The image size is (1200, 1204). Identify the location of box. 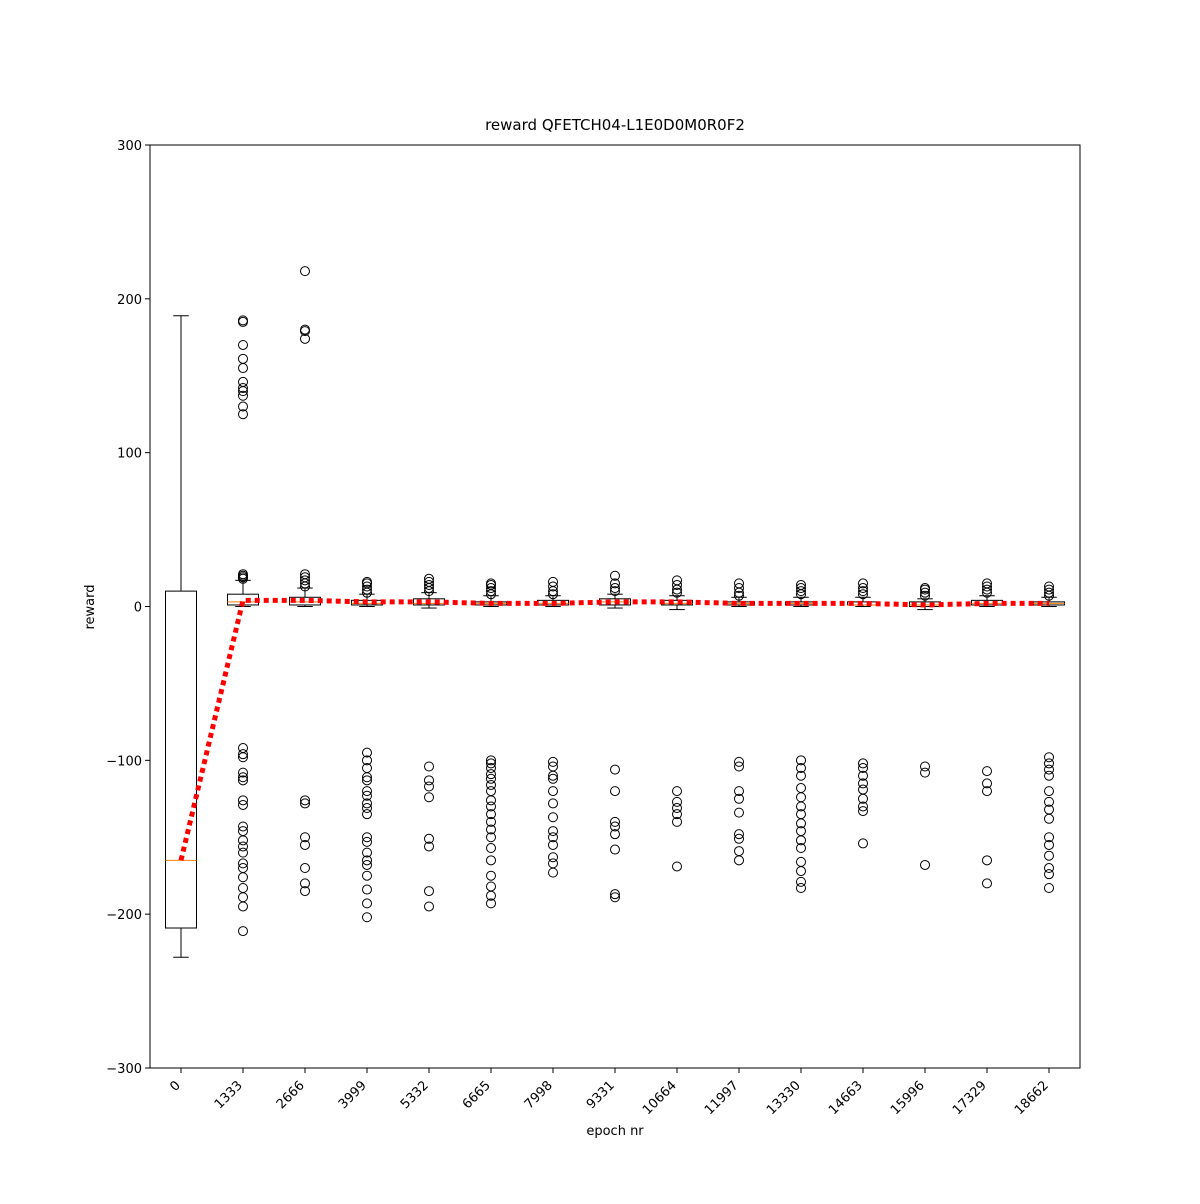
(181, 759).